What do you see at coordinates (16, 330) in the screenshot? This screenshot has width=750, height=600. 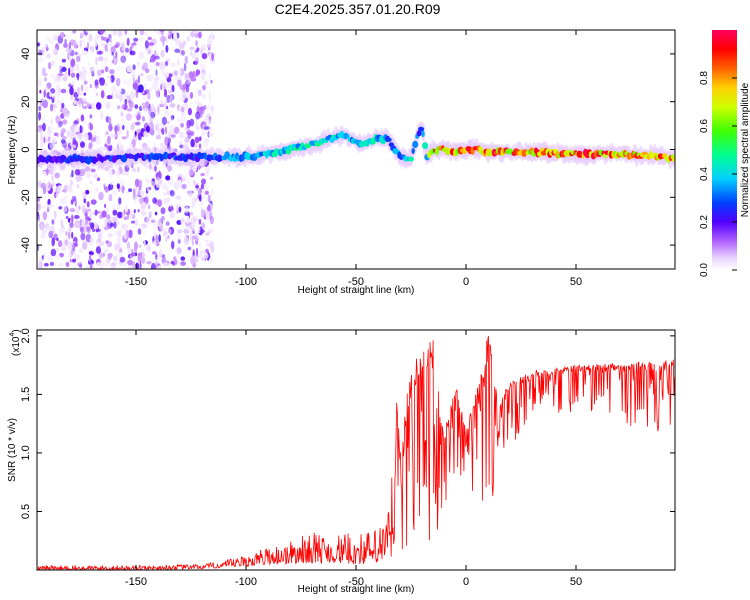 I see `snr-scale-close: )` at bounding box center [16, 330].